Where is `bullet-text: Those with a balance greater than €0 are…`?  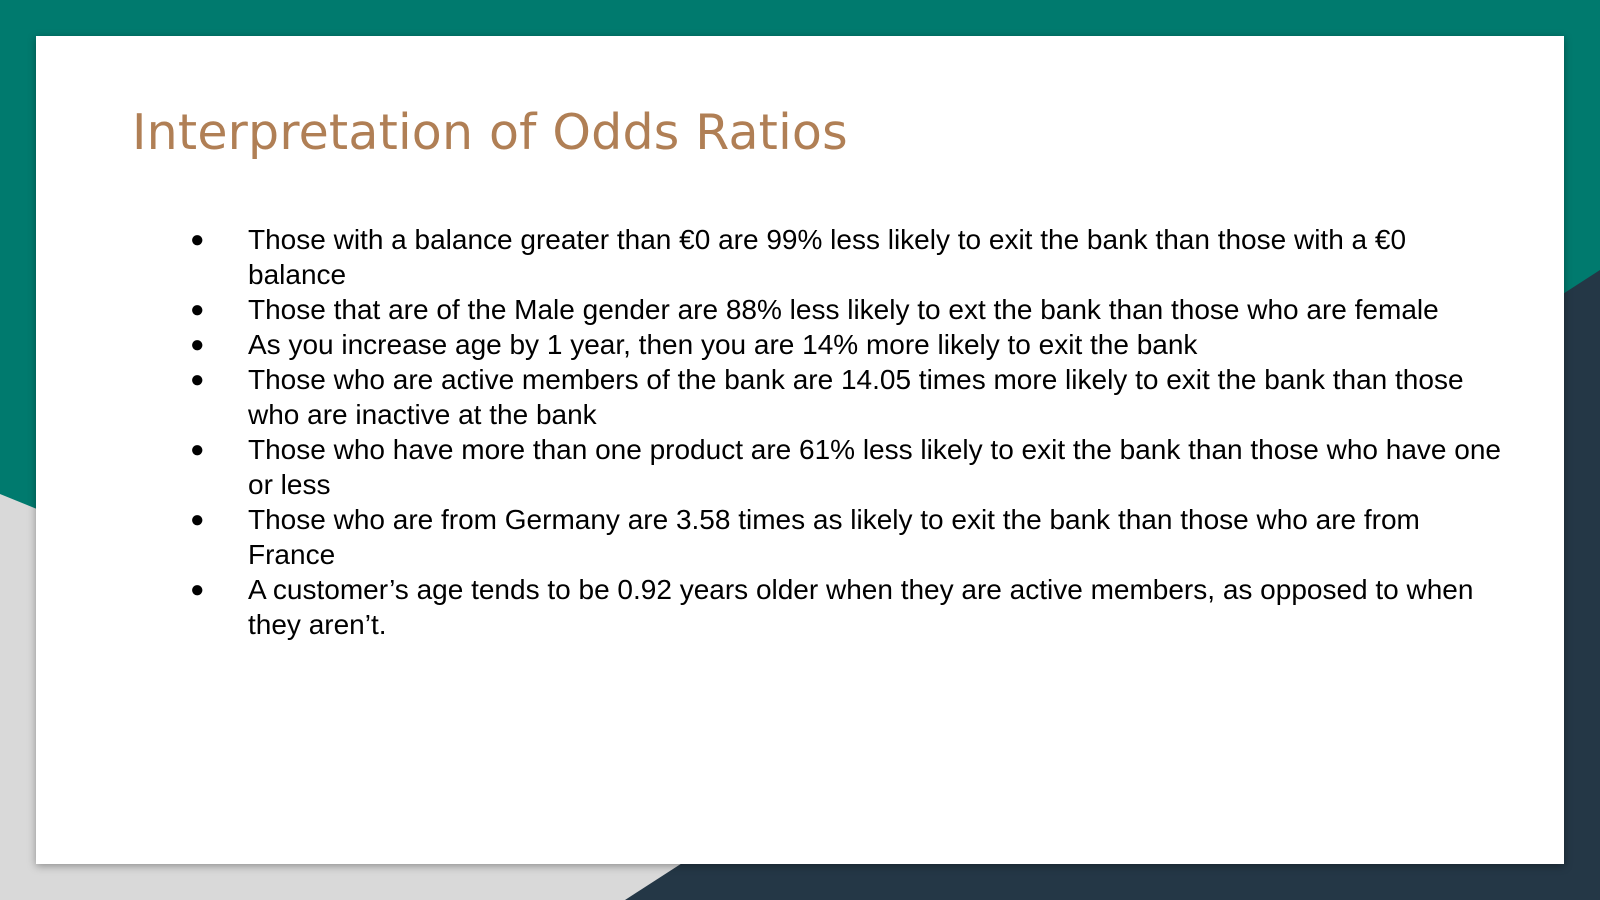
bullet-text: Those with a balance greater than €0 are… is located at coordinates (827, 257).